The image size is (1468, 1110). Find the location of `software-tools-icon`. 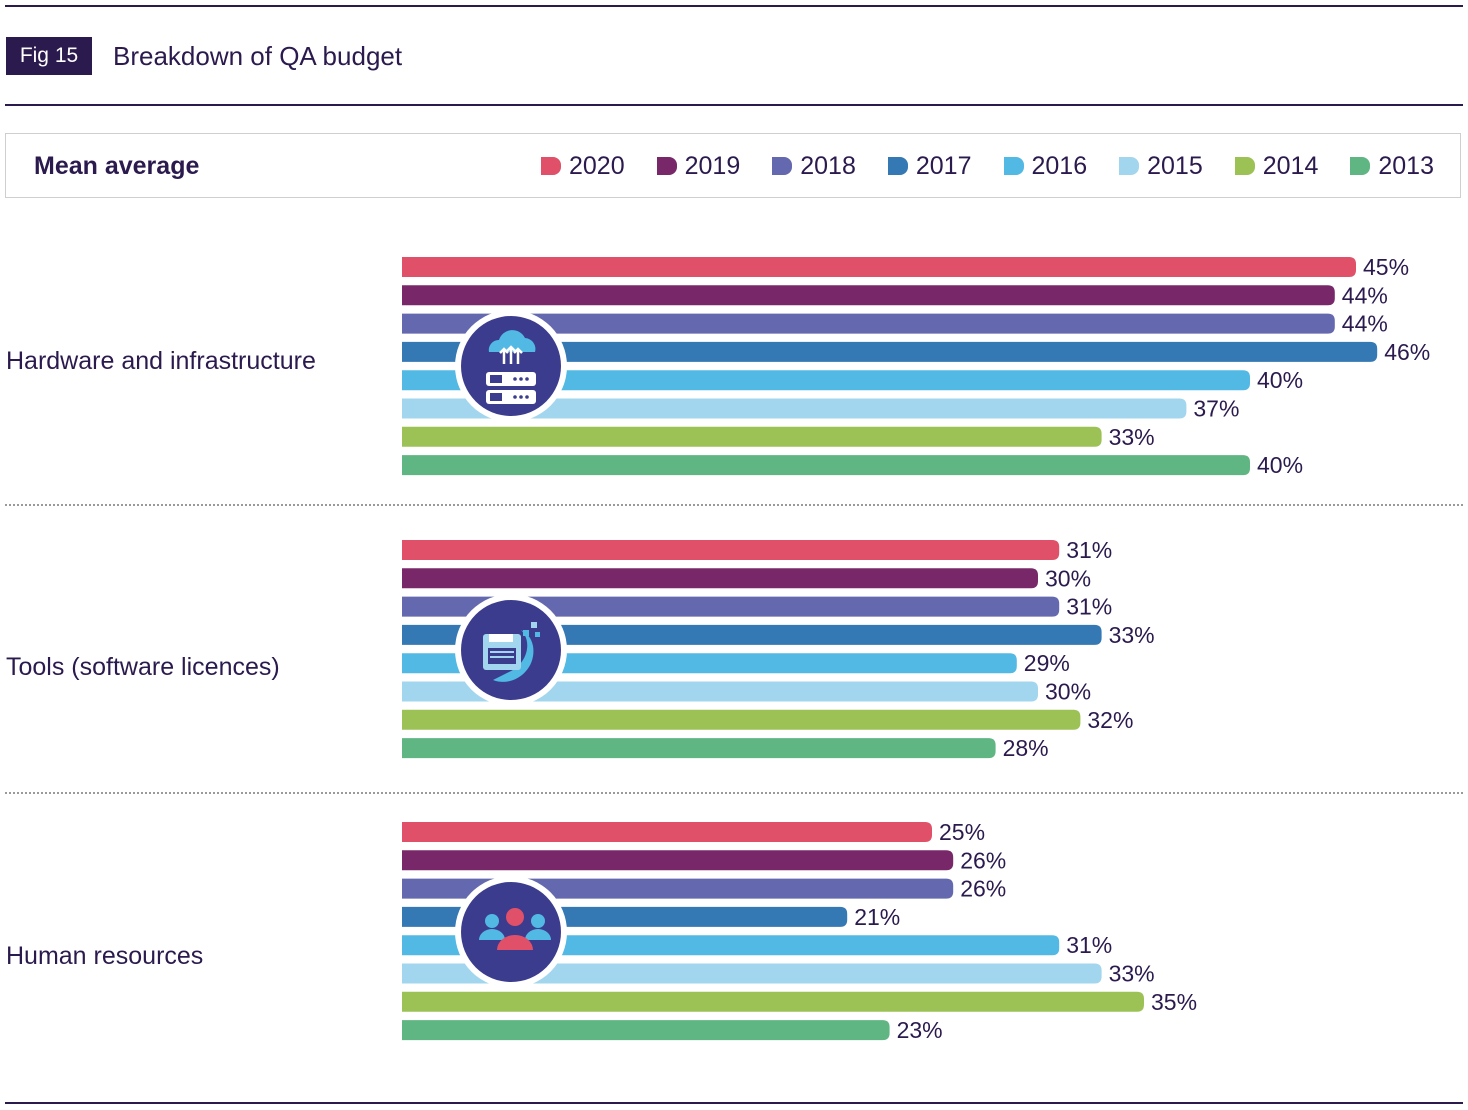

software-tools-icon is located at coordinates (511, 650).